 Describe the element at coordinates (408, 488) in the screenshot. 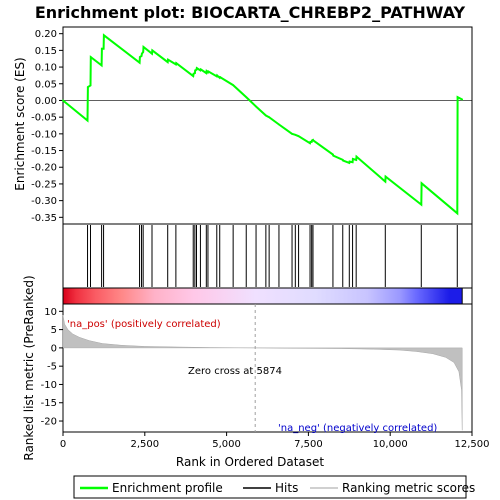

I see `legend-ranking-label: Ranking metric scores` at that location.